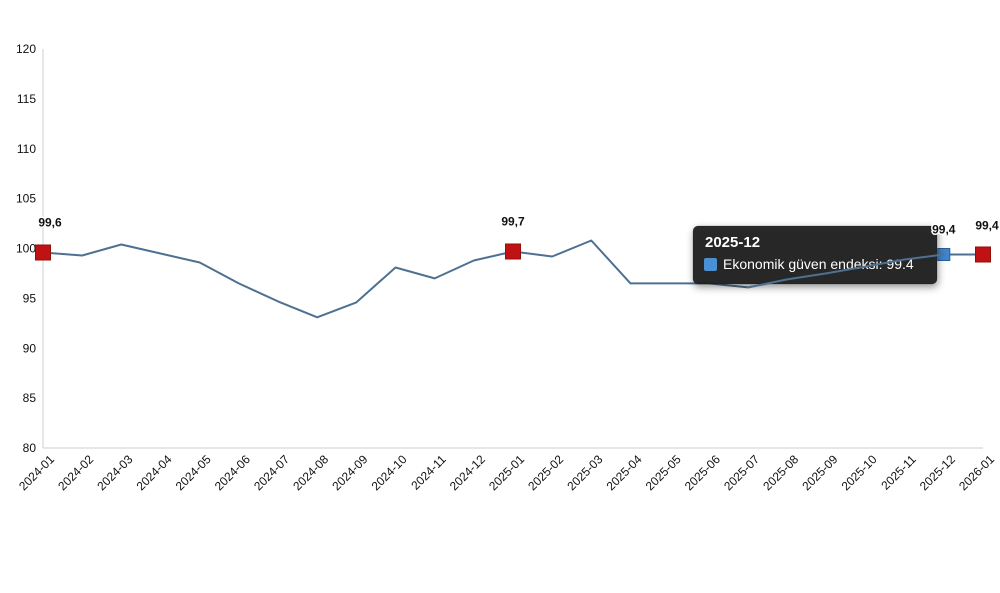 The height and width of the screenshot is (593, 1000). I want to click on chart-tooltip: 2025-12 Ekonomik güven endeksi: 99.4, so click(815, 255).